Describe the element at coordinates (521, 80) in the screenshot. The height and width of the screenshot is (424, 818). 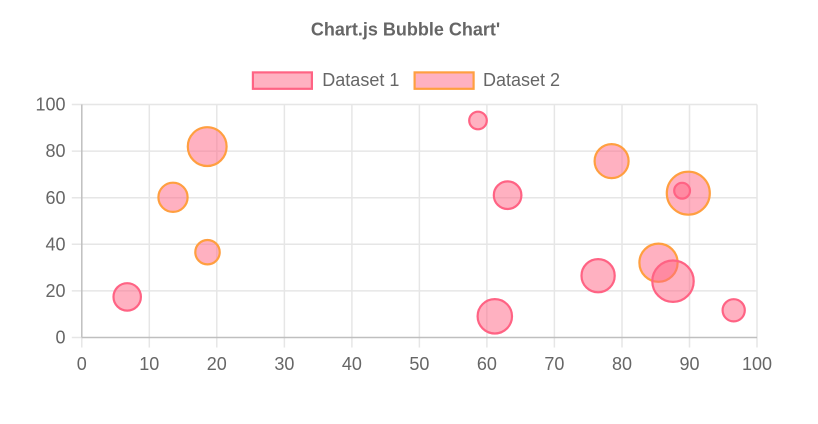
I see `svg-text: Dataset 2` at that location.